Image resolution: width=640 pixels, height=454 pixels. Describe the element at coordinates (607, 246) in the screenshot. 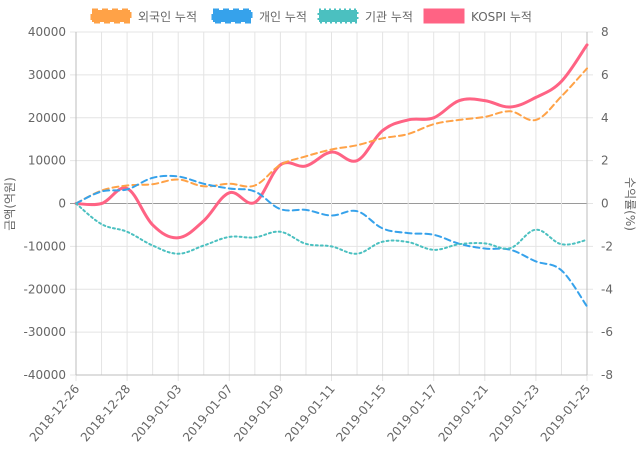

I see `y-right-tick-label: -2` at that location.